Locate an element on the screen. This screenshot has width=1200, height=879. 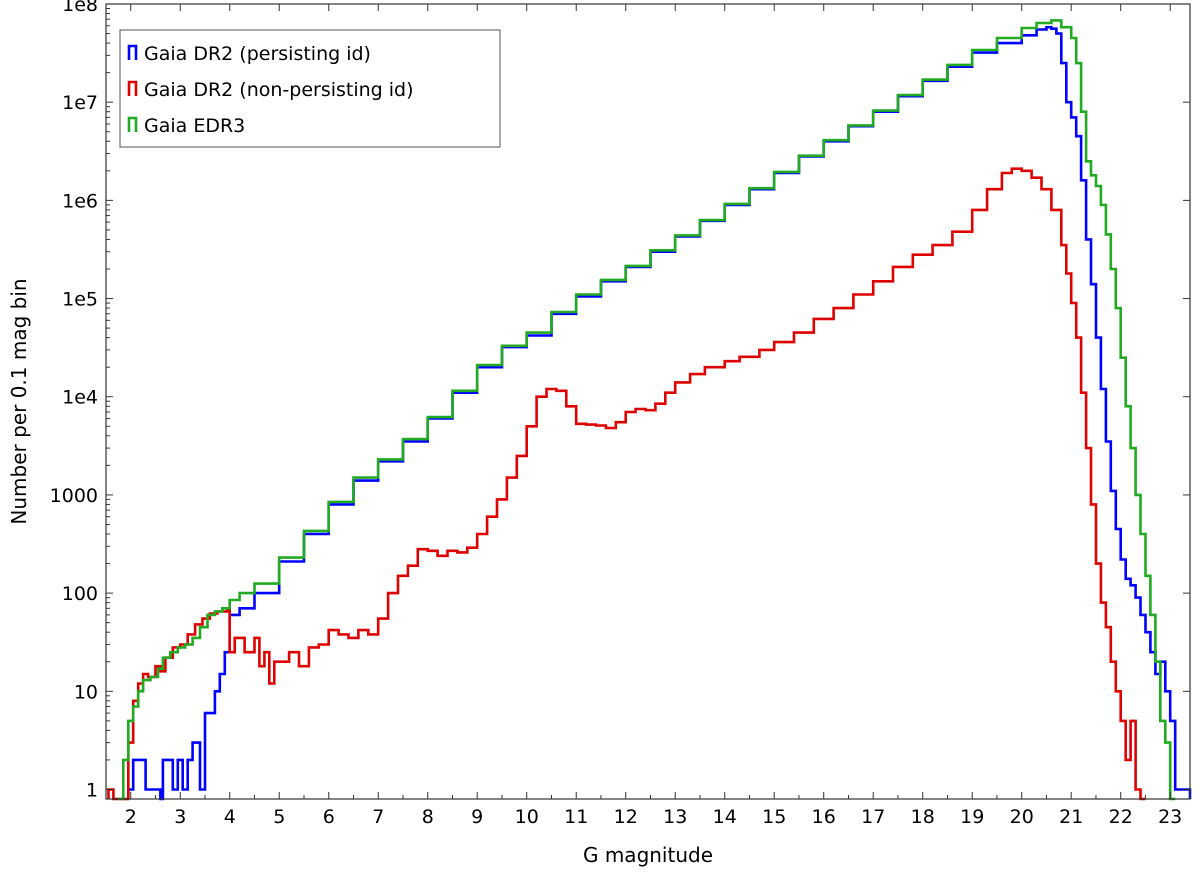
x-tick-label: 8 is located at coordinates (428, 817).